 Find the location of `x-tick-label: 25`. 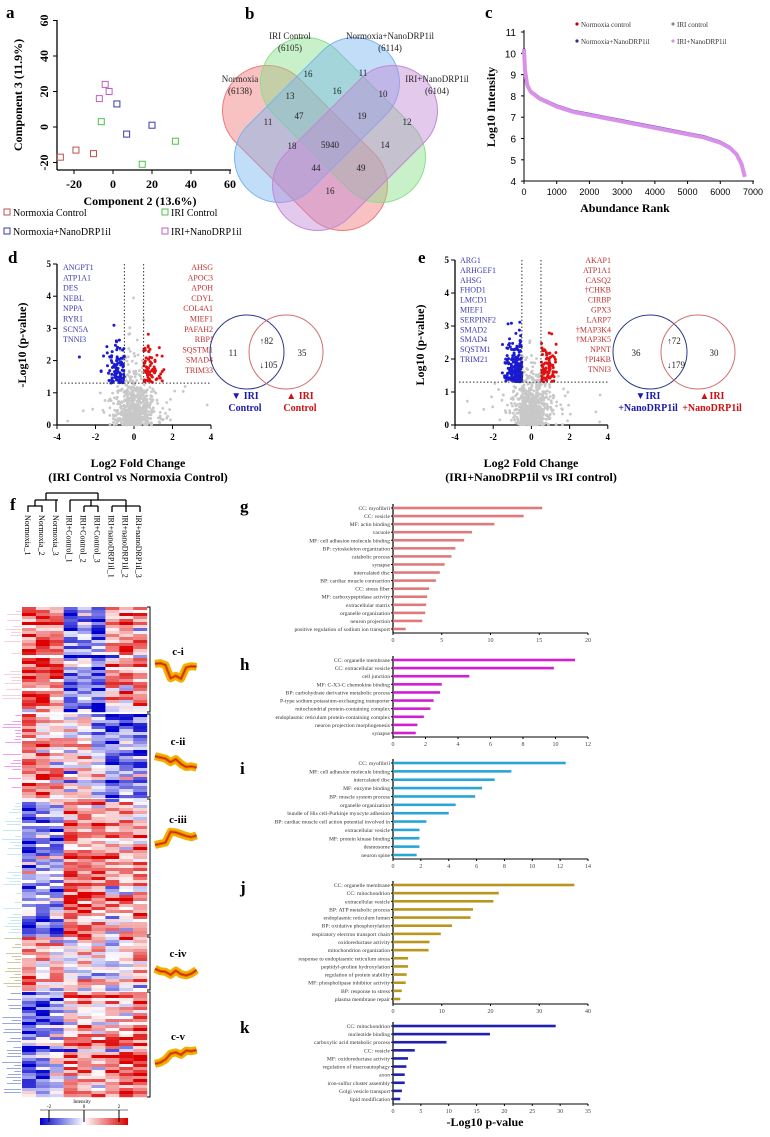

x-tick-label: 25 is located at coordinates (532, 1112).